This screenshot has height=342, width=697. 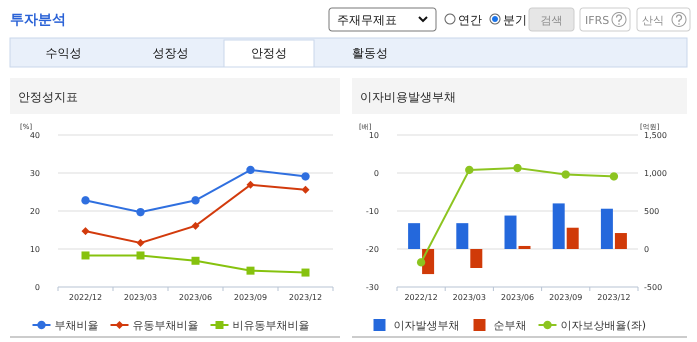 What do you see at coordinates (372, 211) in the screenshot?
I see `y-tick-label: -10` at bounding box center [372, 211].